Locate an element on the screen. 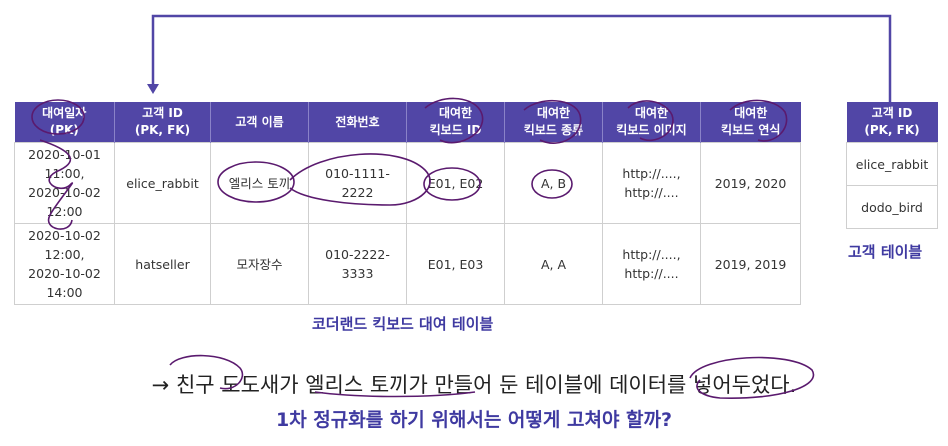 This screenshot has width=948, height=446. board-id-cell: E01, E03 is located at coordinates (455, 264).